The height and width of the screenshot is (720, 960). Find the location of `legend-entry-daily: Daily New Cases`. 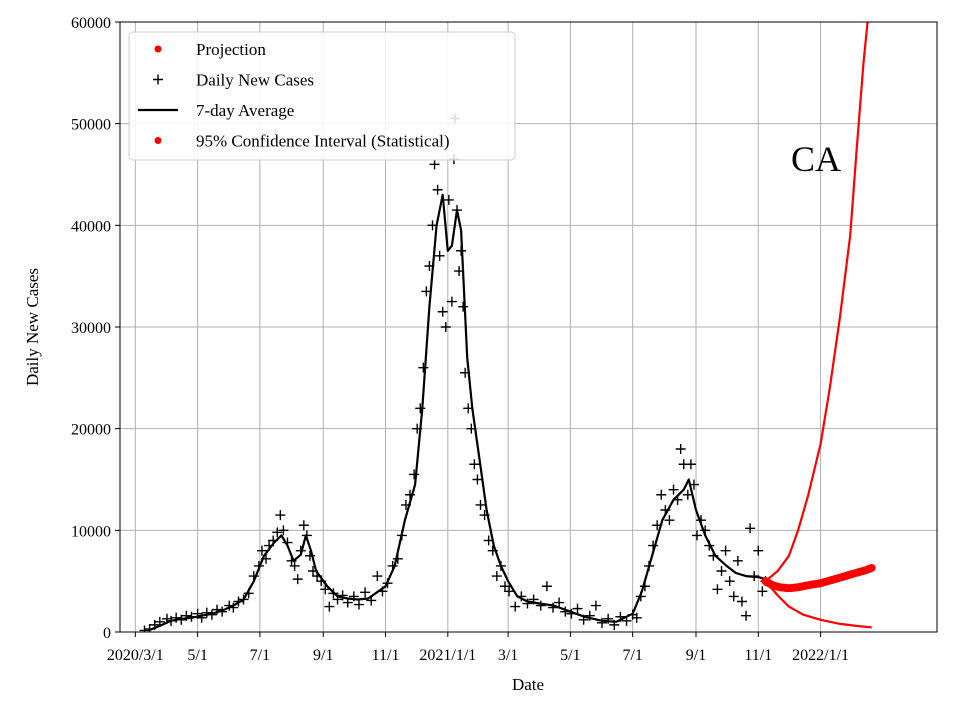

legend-entry-daily: Daily New Cases is located at coordinates (233, 80).